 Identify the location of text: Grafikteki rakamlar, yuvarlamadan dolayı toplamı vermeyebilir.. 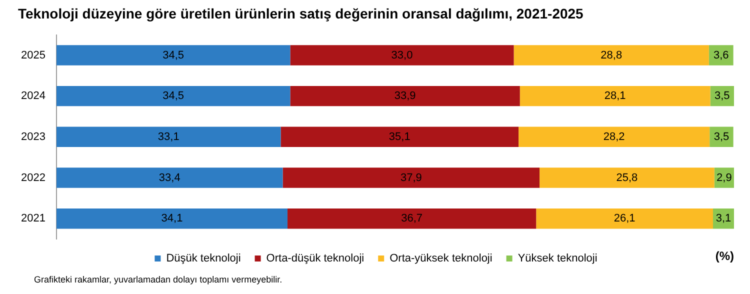
(158, 279).